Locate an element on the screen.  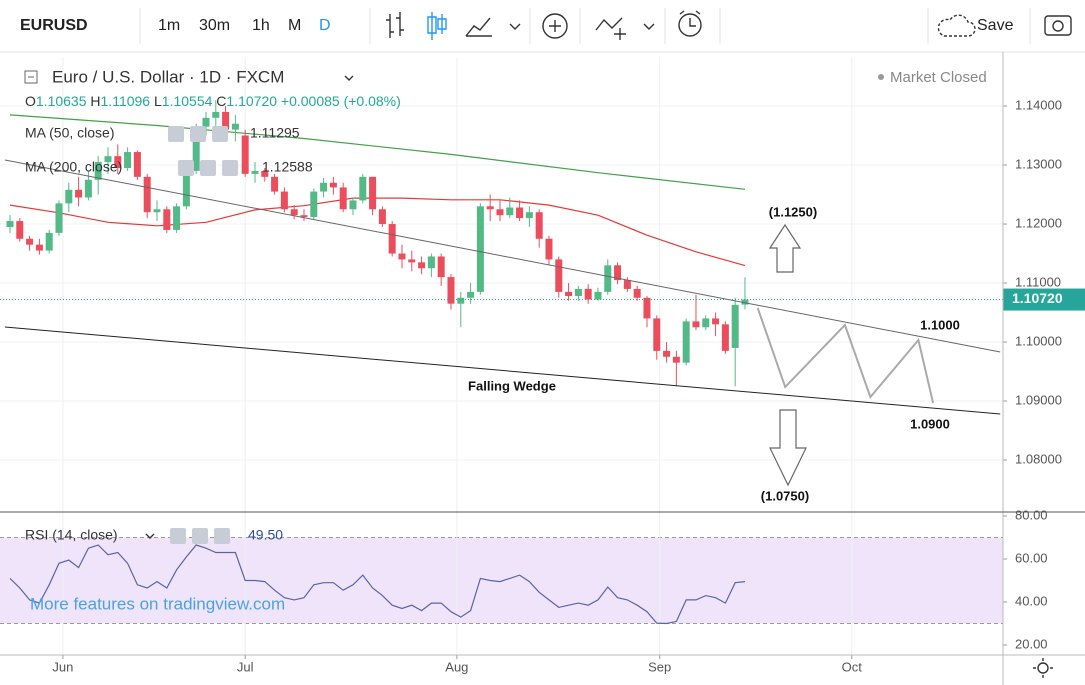
ma-legend: MA (50, close) is located at coordinates (69, 133).